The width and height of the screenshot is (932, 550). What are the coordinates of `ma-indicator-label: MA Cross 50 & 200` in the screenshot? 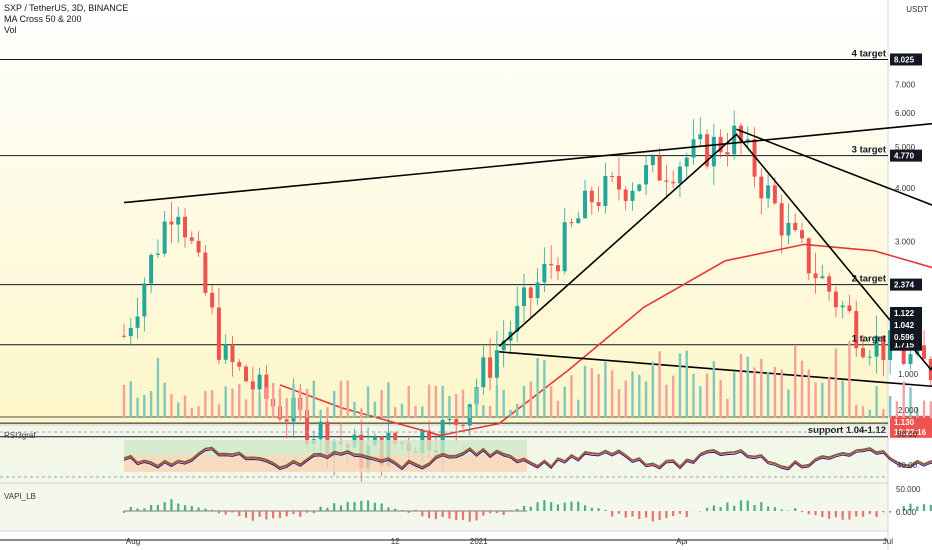 It's located at (43, 19).